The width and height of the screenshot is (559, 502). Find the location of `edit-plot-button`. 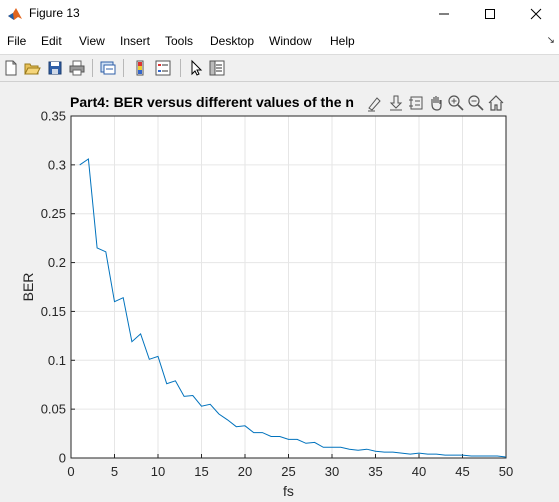

edit-plot-button is located at coordinates (196, 68).